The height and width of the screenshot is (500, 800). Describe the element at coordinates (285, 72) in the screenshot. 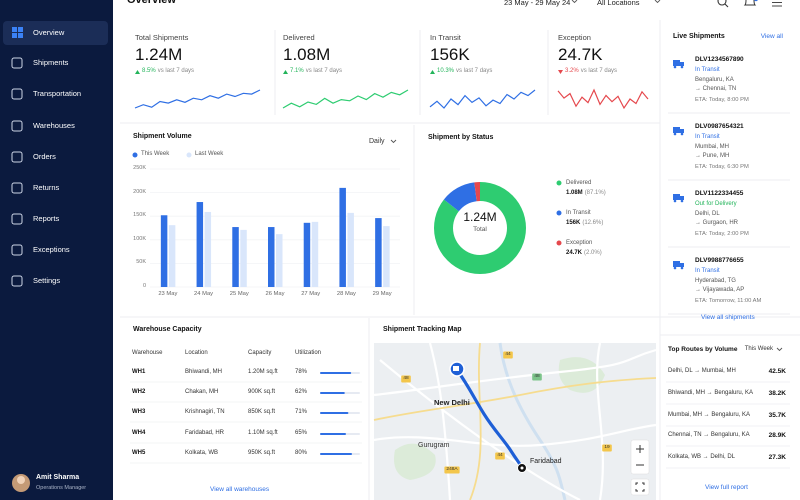

I see `change-arrow` at that location.